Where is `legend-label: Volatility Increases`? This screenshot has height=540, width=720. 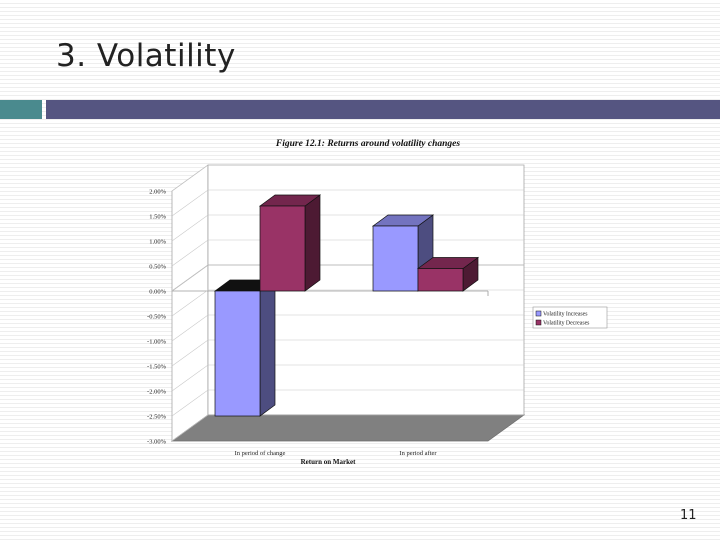 legend-label: Volatility Increases is located at coordinates (565, 315).